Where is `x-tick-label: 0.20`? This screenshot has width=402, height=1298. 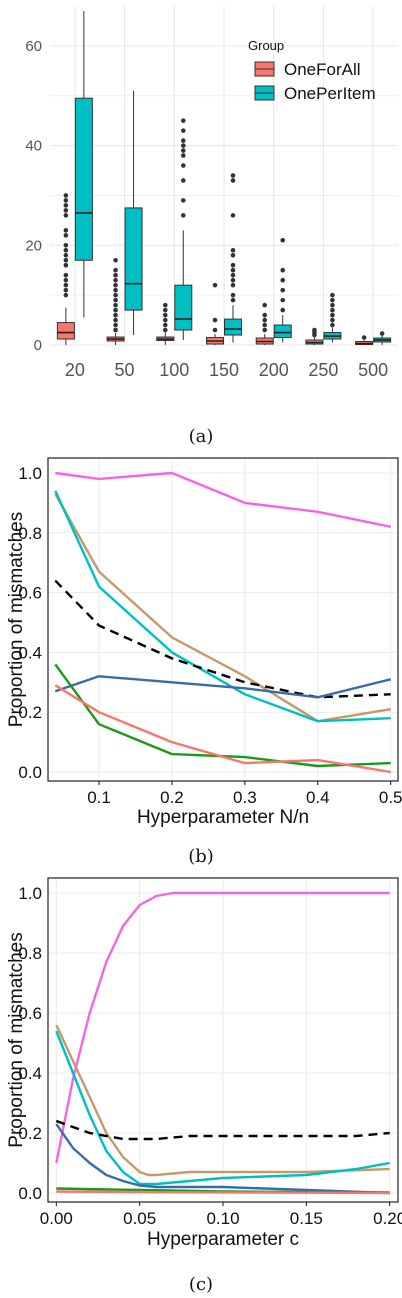 x-tick-label: 0.20 is located at coordinates (387, 1218).